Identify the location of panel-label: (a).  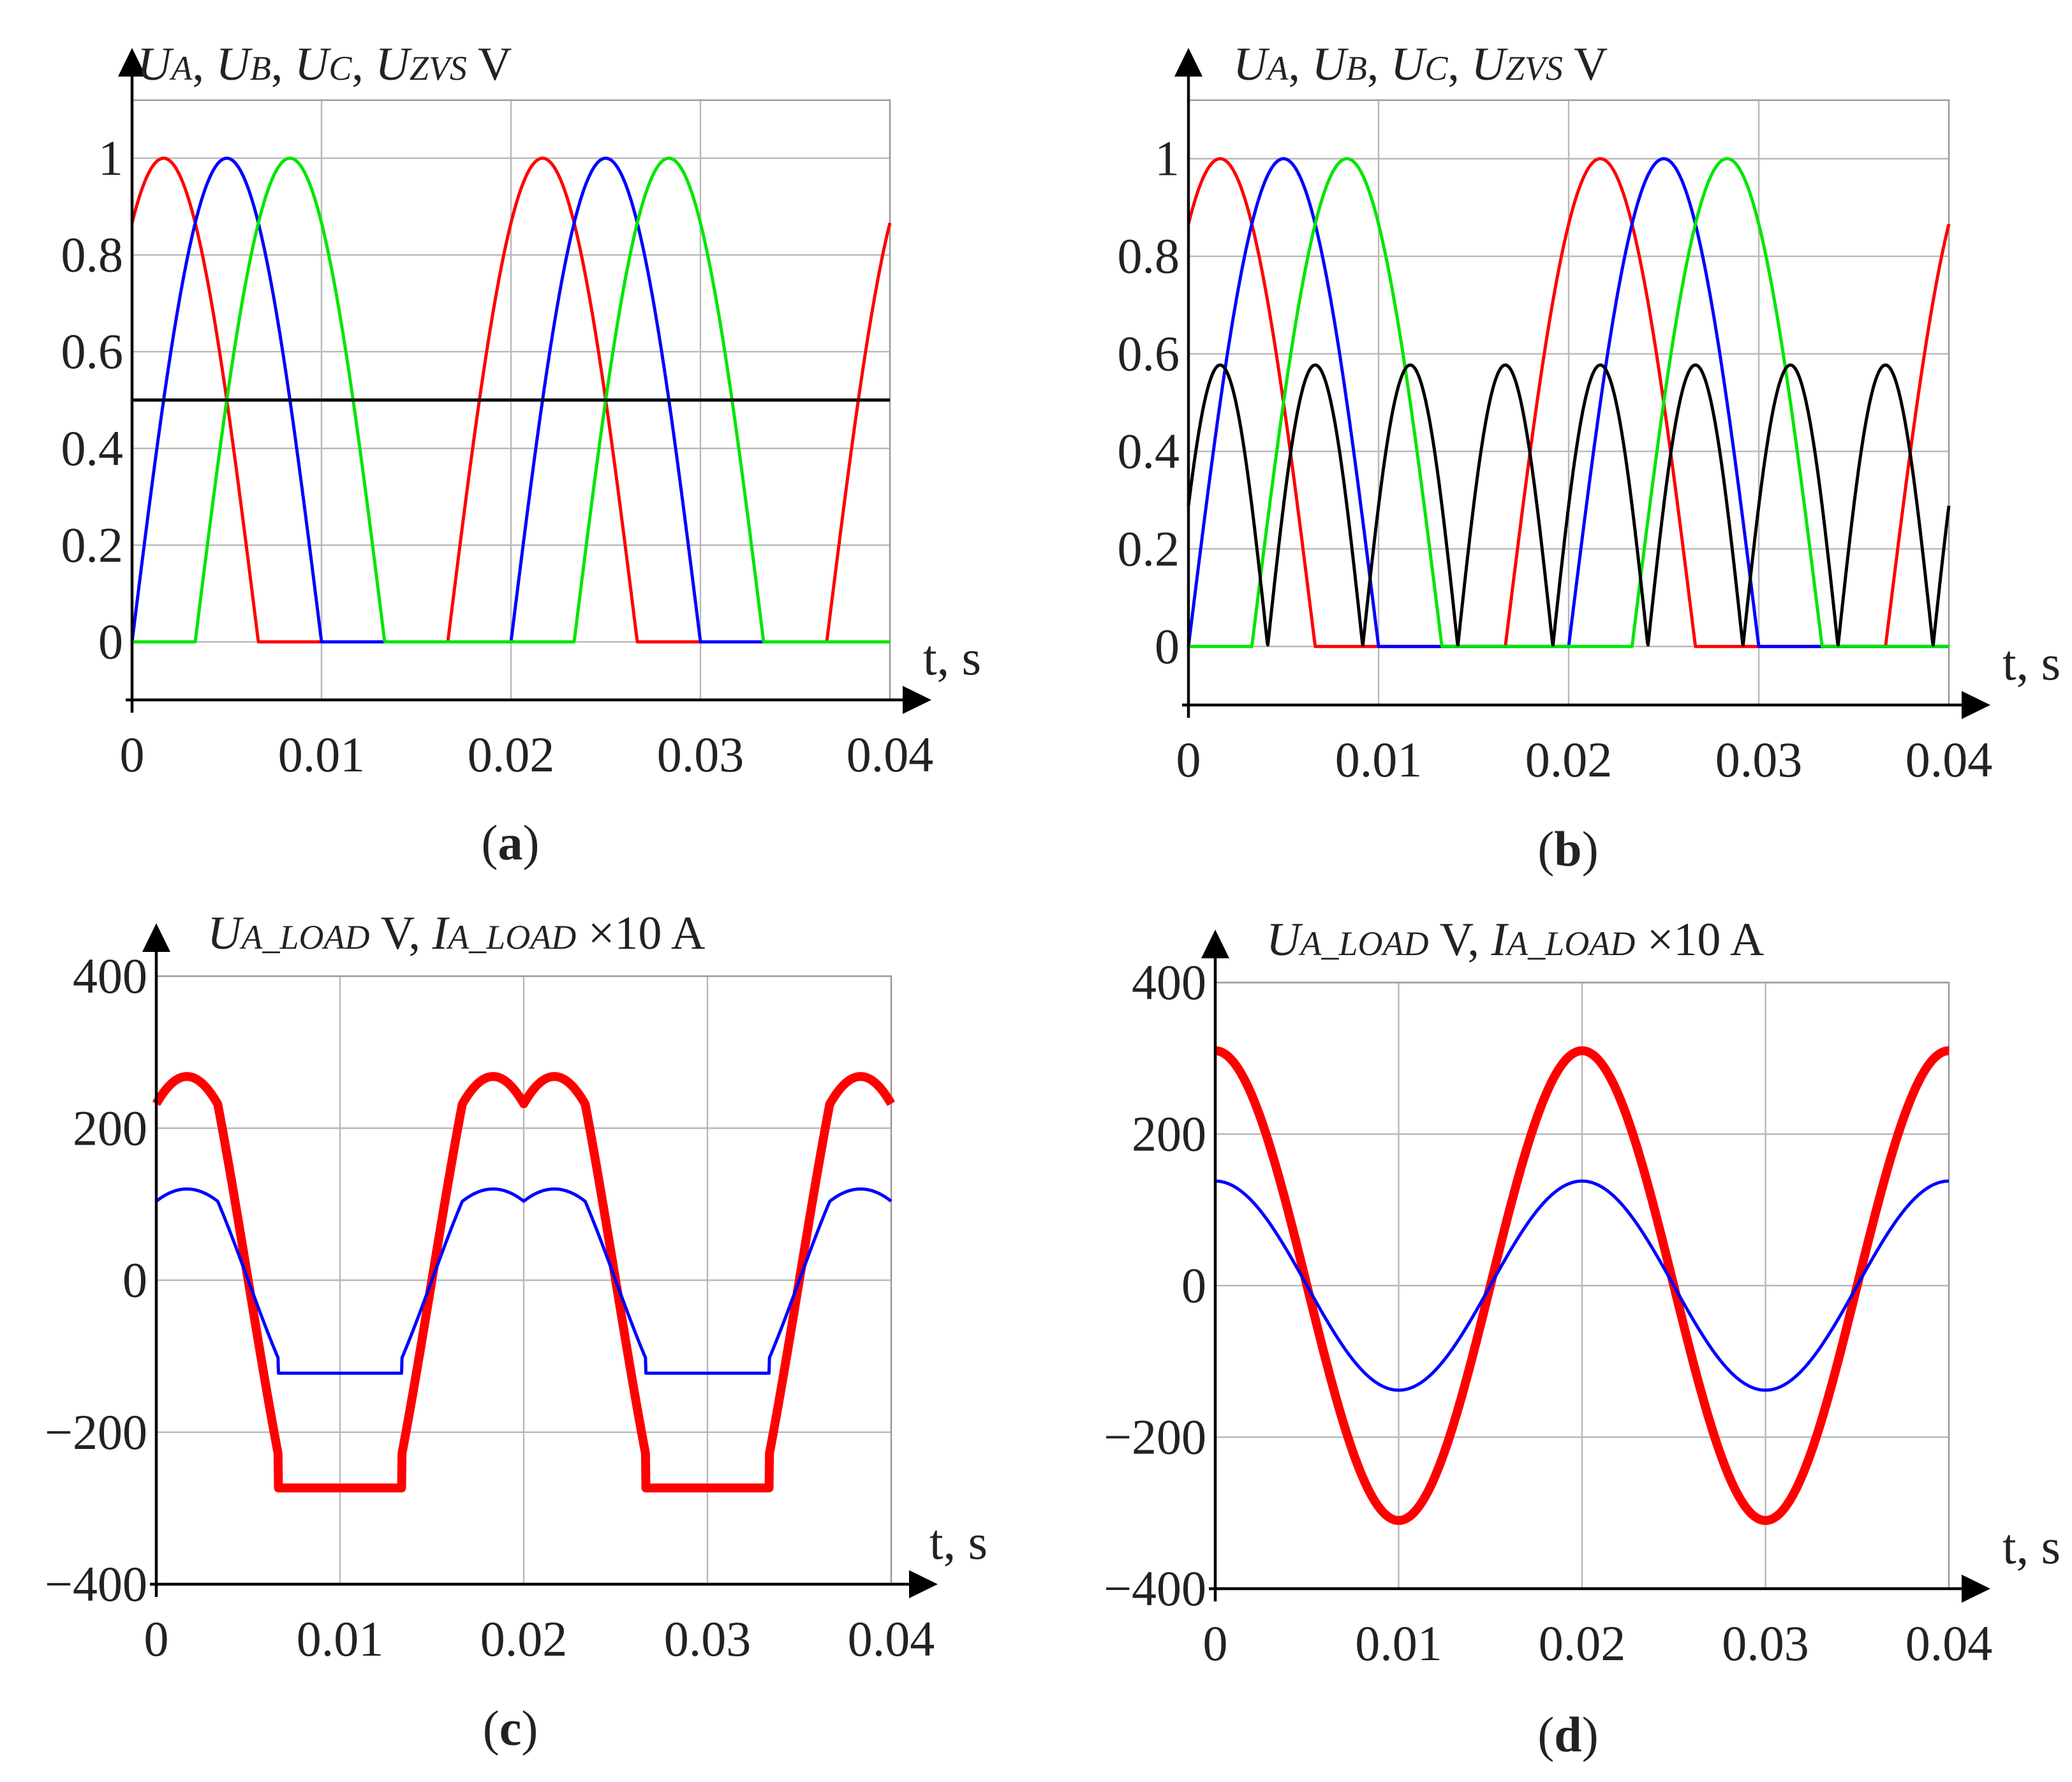
(511, 842).